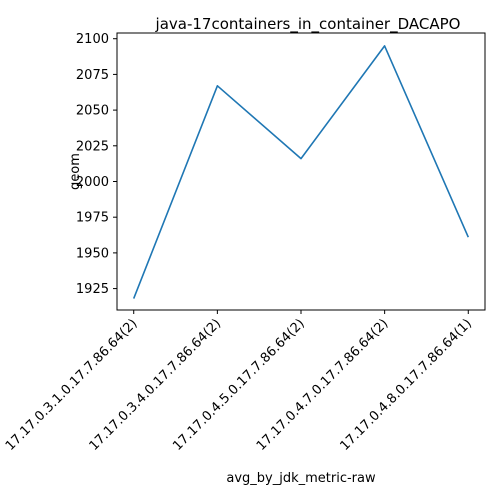  What do you see at coordinates (92, 39) in the screenshot?
I see `y-tick-label: 2100` at bounding box center [92, 39].